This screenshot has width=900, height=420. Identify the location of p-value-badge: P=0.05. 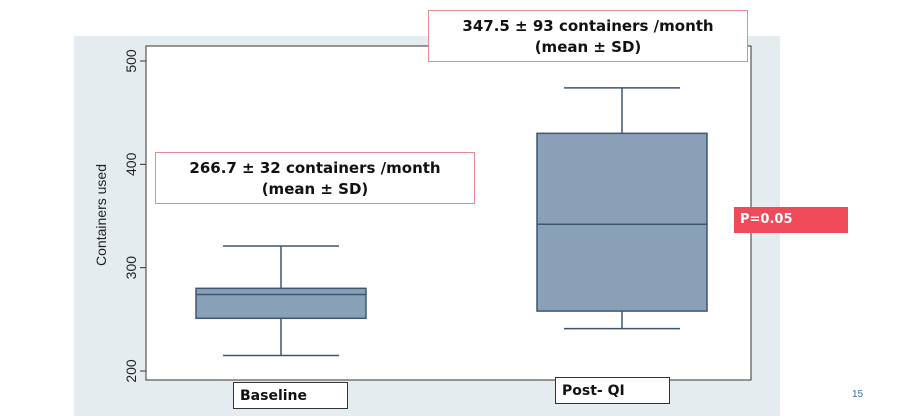
(791, 220).